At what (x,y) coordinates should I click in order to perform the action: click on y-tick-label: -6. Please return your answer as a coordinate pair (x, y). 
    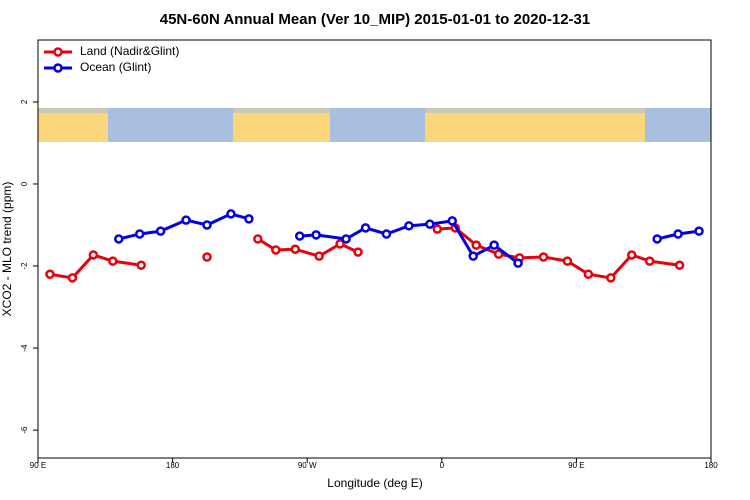
    Looking at the image, I should click on (24, 430).